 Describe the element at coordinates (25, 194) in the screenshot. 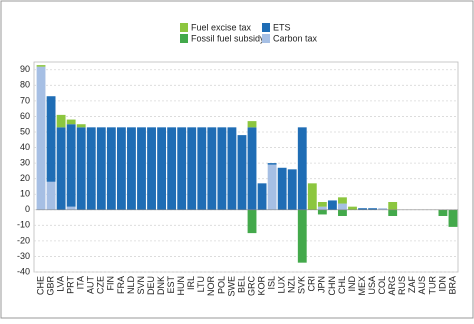

I see `y-tick-label: 10` at that location.